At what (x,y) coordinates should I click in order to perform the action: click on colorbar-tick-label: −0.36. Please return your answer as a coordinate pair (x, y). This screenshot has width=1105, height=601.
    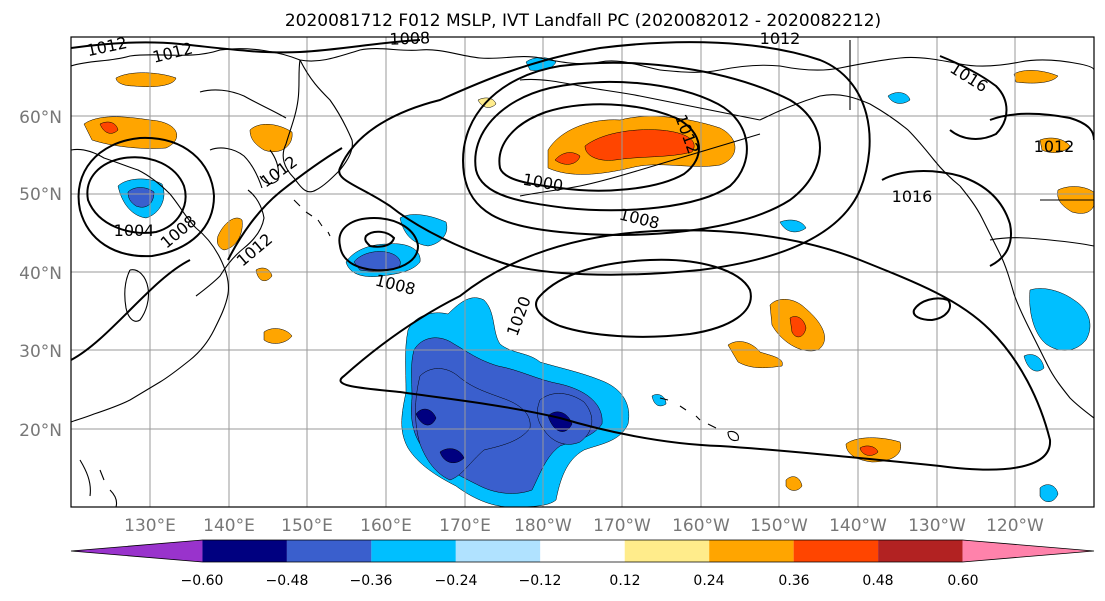
    Looking at the image, I should click on (371, 581).